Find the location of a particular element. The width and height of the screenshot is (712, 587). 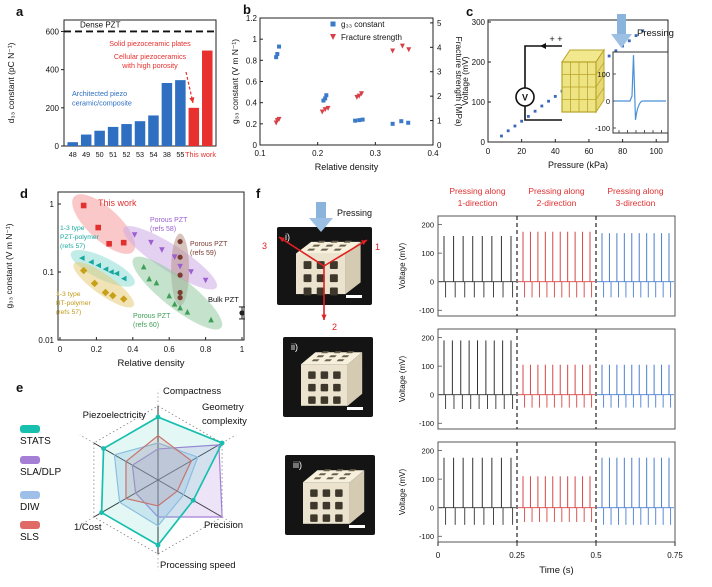

f-xtick: 0 is located at coordinates (438, 555).